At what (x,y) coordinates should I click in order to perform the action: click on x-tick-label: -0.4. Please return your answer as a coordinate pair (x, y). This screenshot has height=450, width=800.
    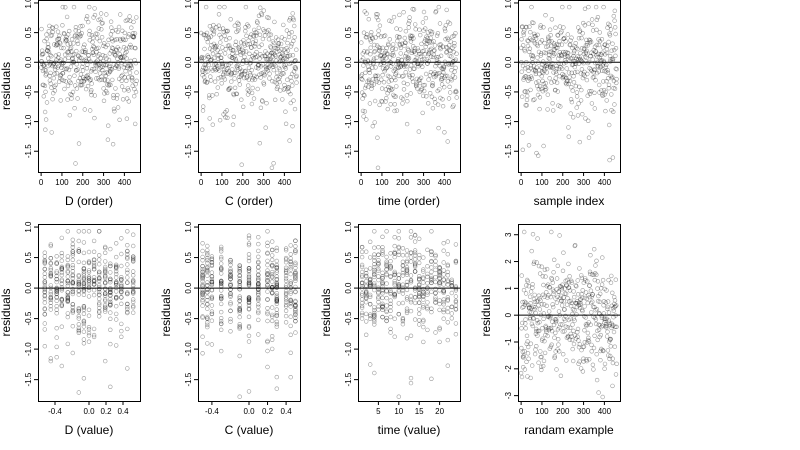
    Looking at the image, I should click on (212, 411).